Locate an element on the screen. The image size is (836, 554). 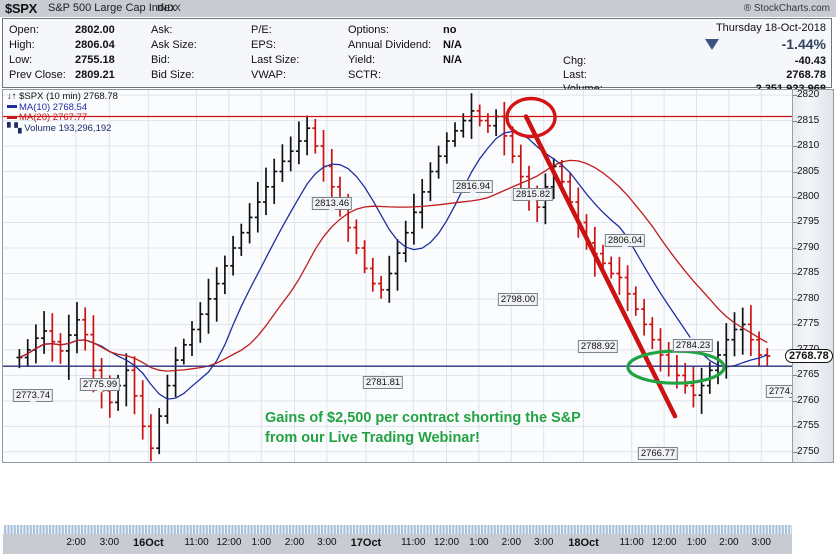
price-tick-label: 2800 is located at coordinates (808, 196).